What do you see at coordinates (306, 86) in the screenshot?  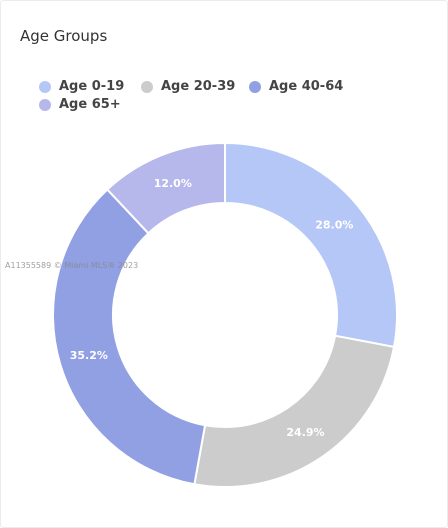 I see `legend-label: Age 40-64` at bounding box center [306, 86].